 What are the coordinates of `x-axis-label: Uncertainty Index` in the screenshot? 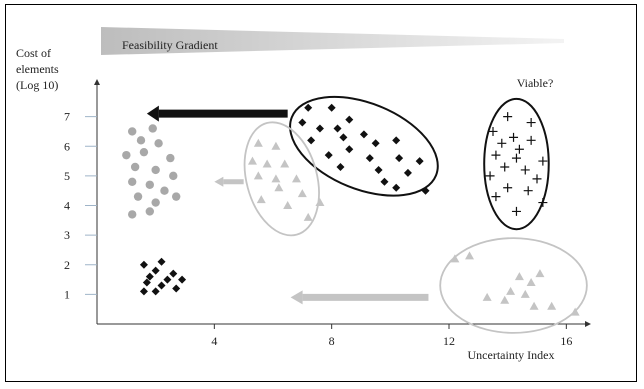 It's located at (511, 355).